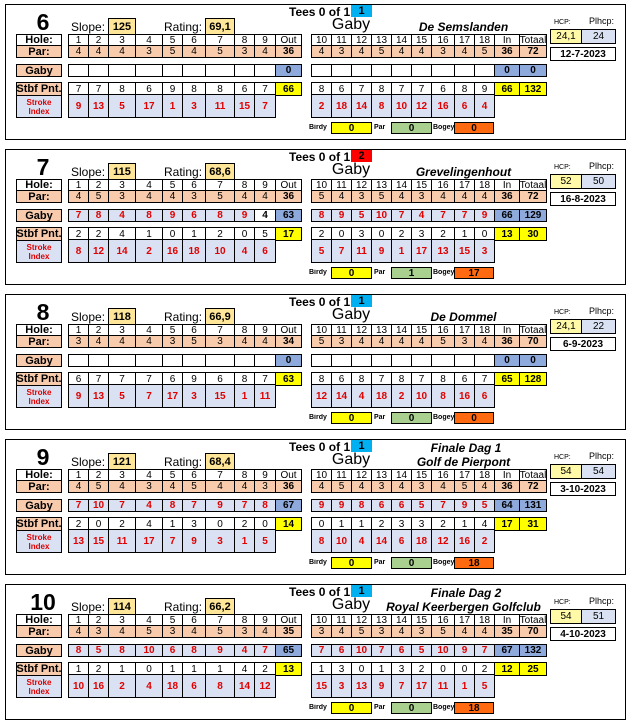 This screenshot has height=728, width=633. Describe the element at coordinates (411, 128) in the screenshot. I see `par-count: 0` at that location.